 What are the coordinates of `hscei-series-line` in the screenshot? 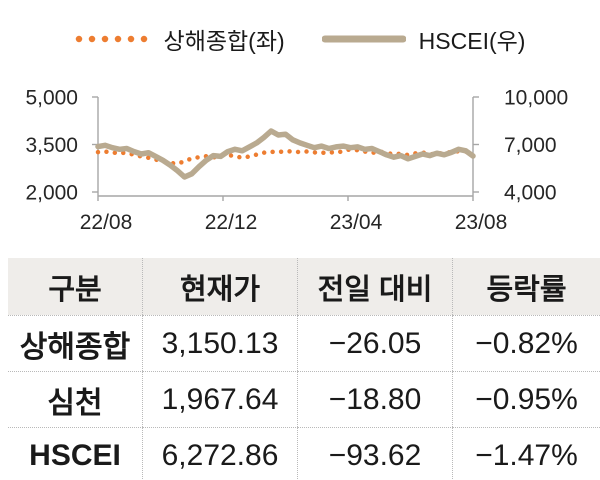 It's located at (285, 154).